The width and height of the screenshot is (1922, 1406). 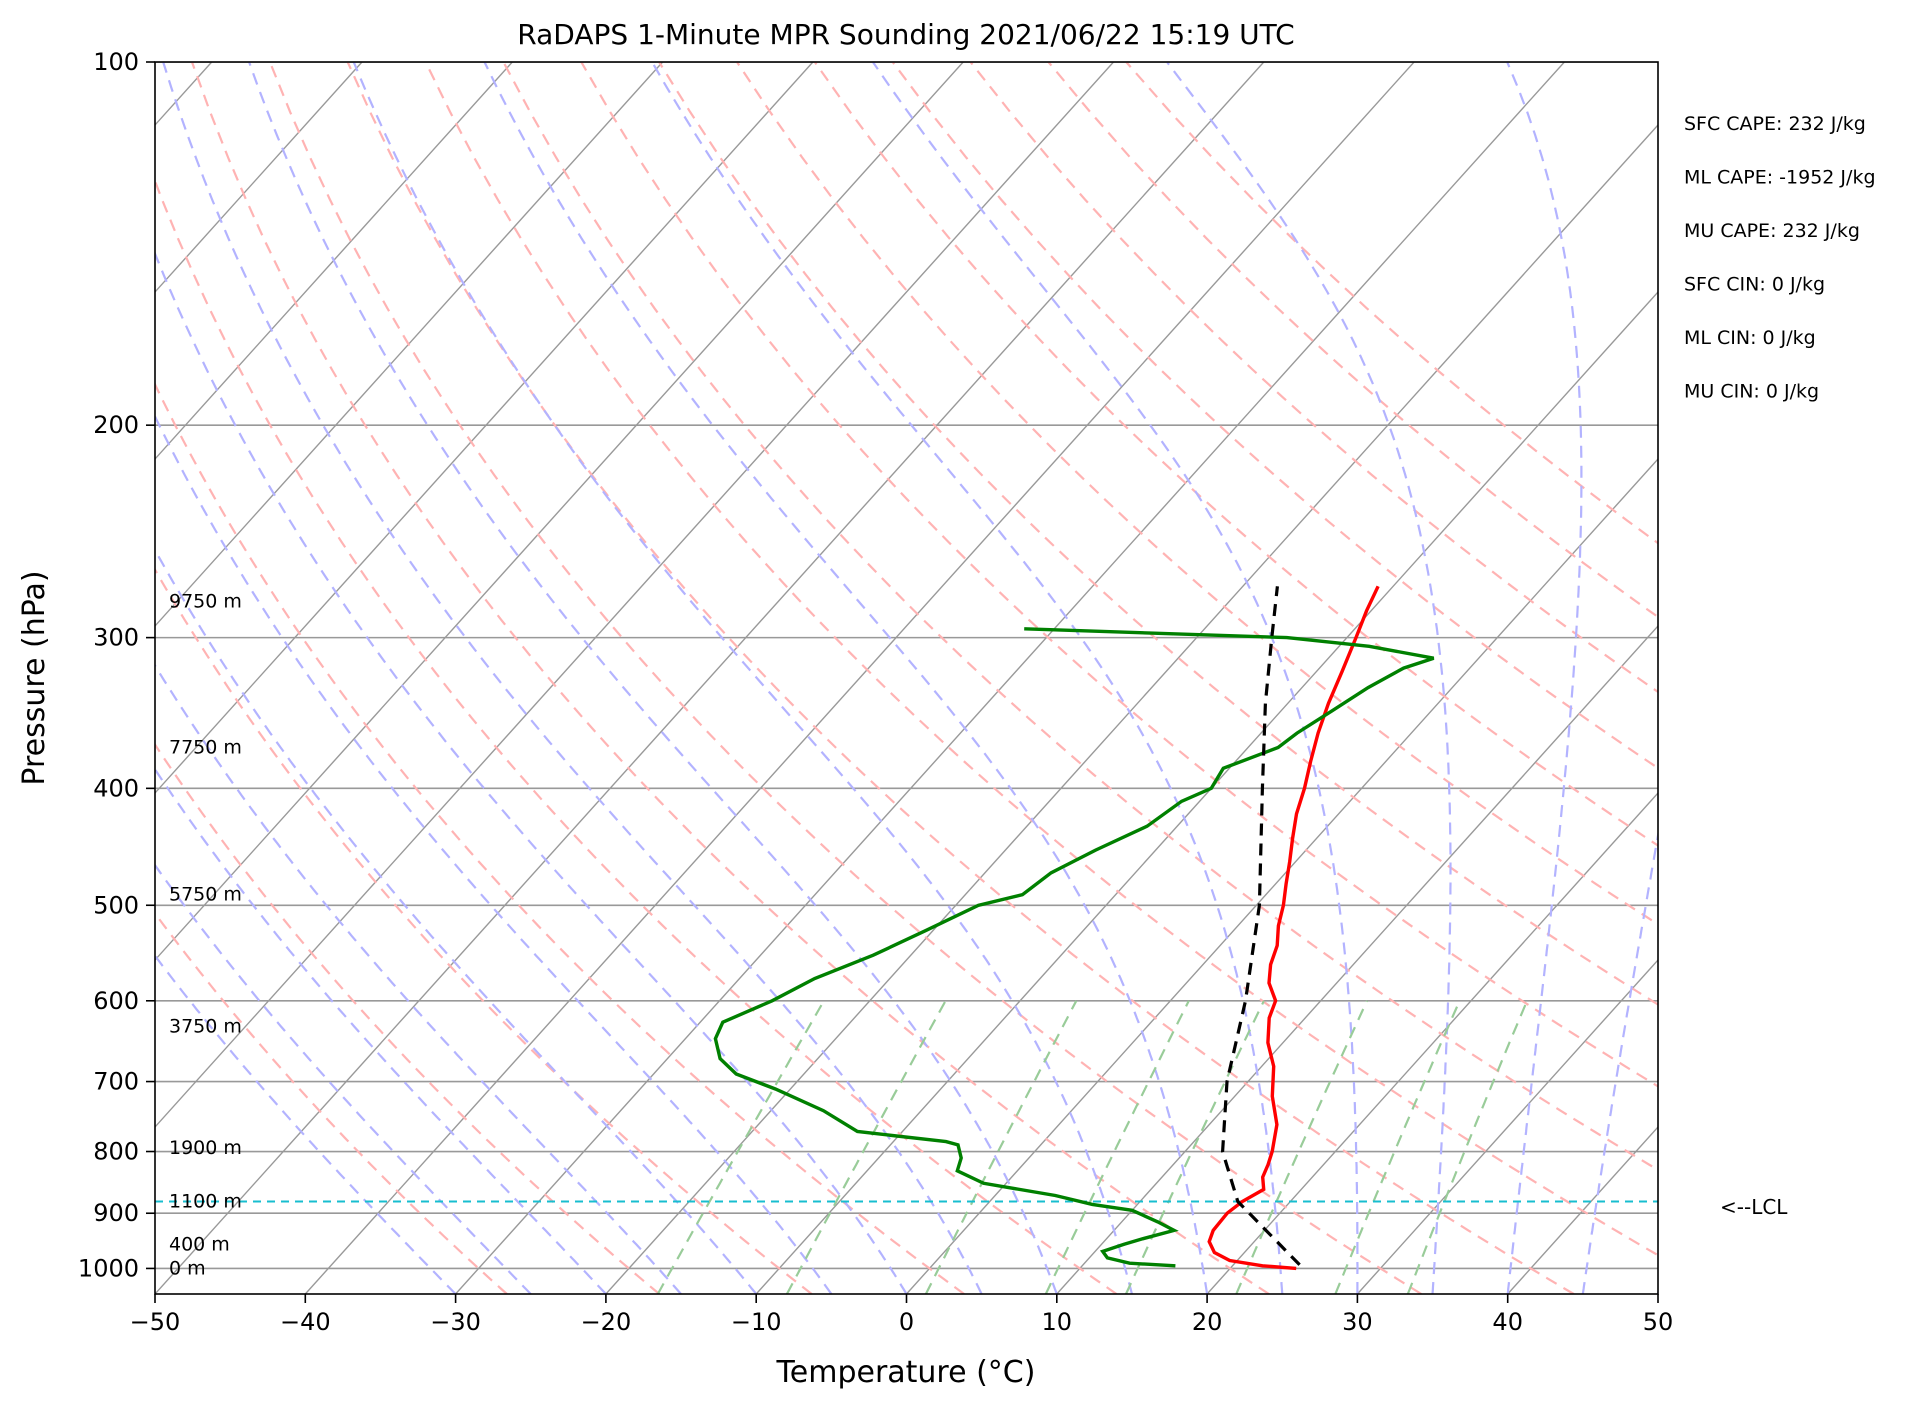 I want to click on height-label: 0 m, so click(x=187, y=1268).